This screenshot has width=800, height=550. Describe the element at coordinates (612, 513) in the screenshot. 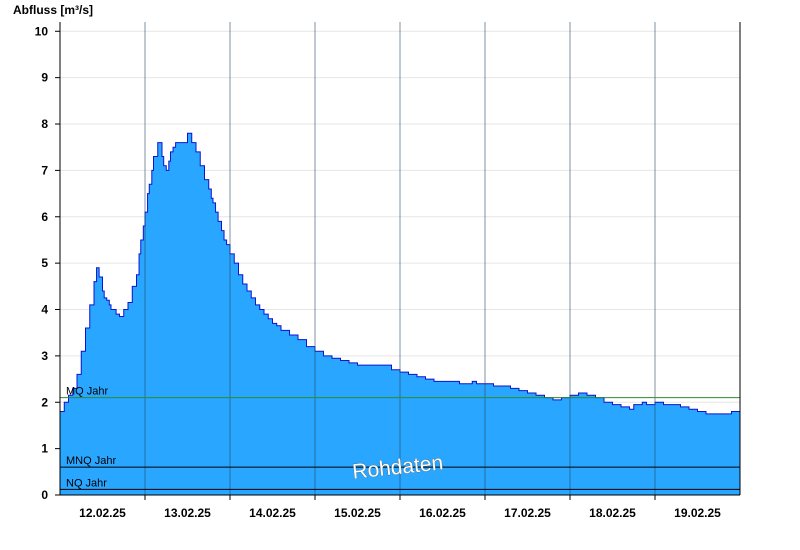

I see `x-tick-label: 18.02.25` at that location.